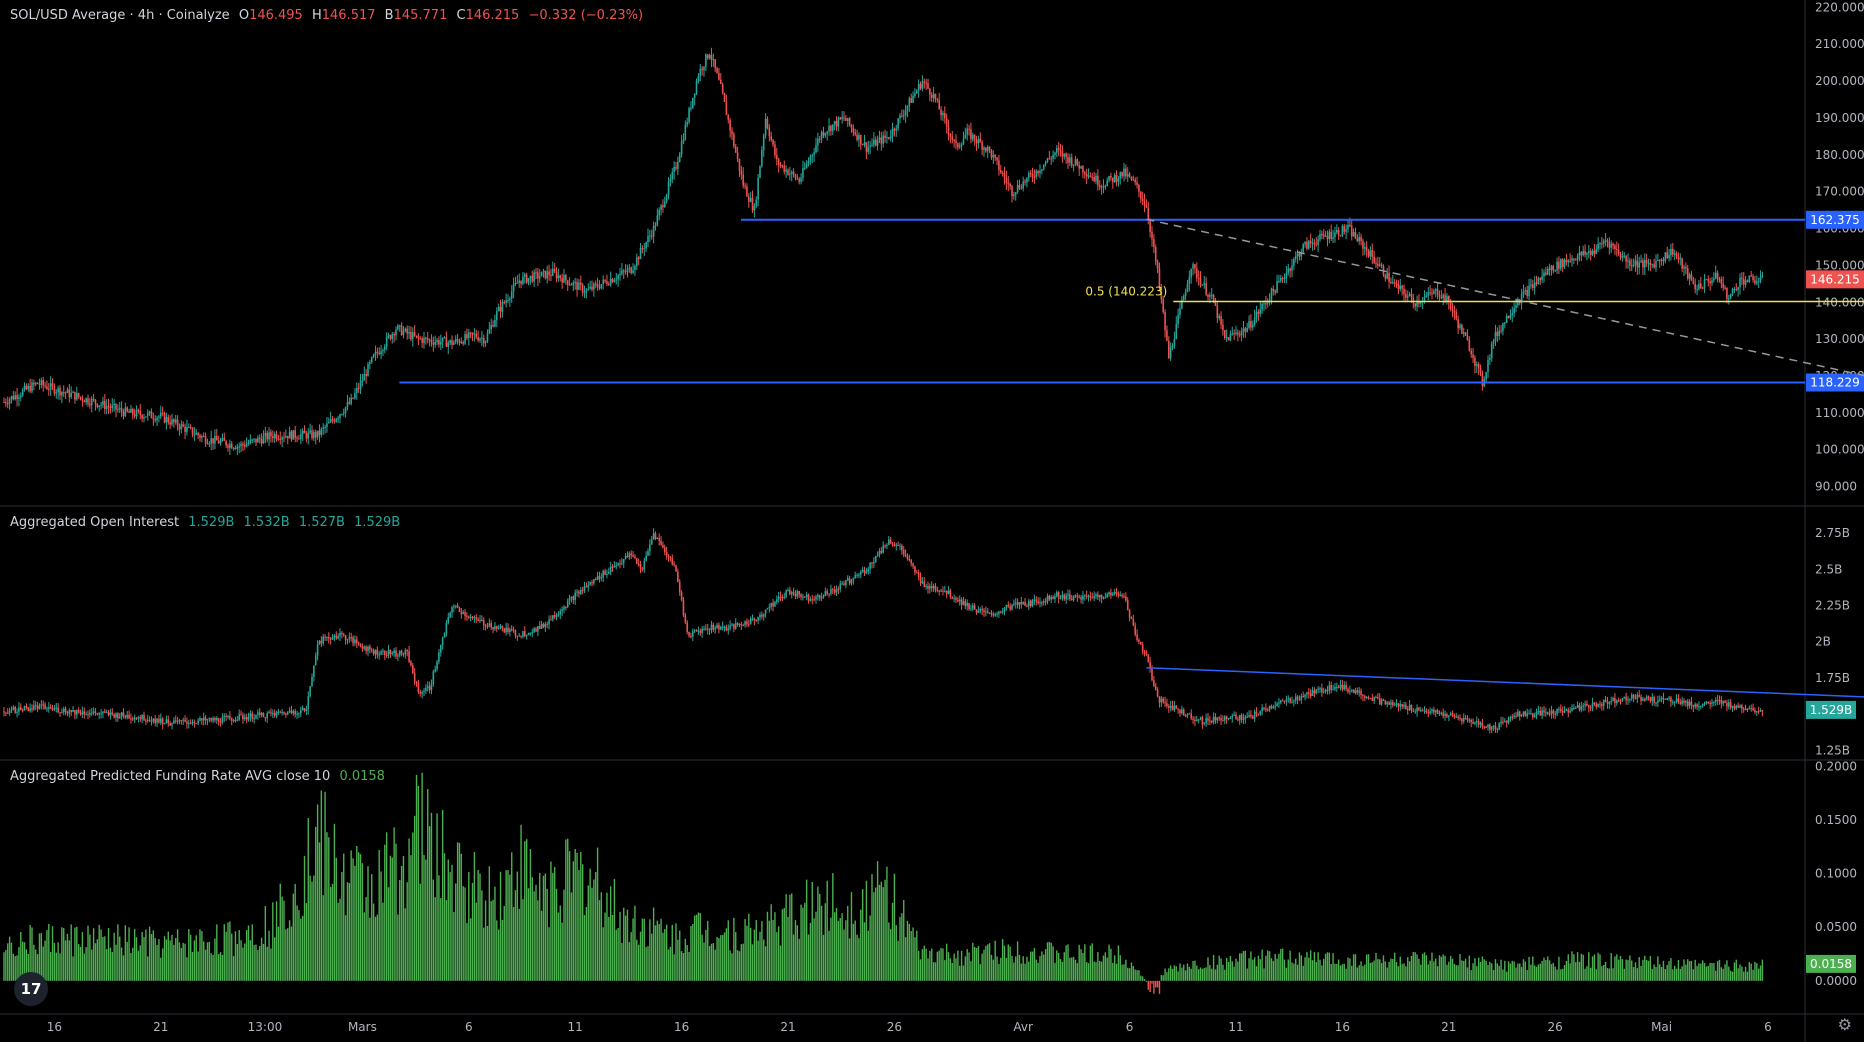  What do you see at coordinates (31, 989) in the screenshot?
I see `tradingview-logo: 17` at bounding box center [31, 989].